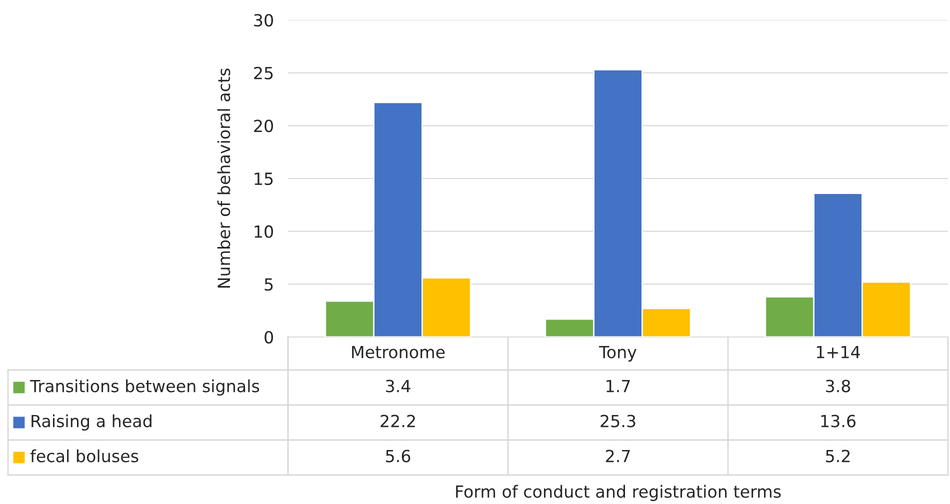  What do you see at coordinates (264, 20) in the screenshot?
I see `y-tick-label: 30` at bounding box center [264, 20].